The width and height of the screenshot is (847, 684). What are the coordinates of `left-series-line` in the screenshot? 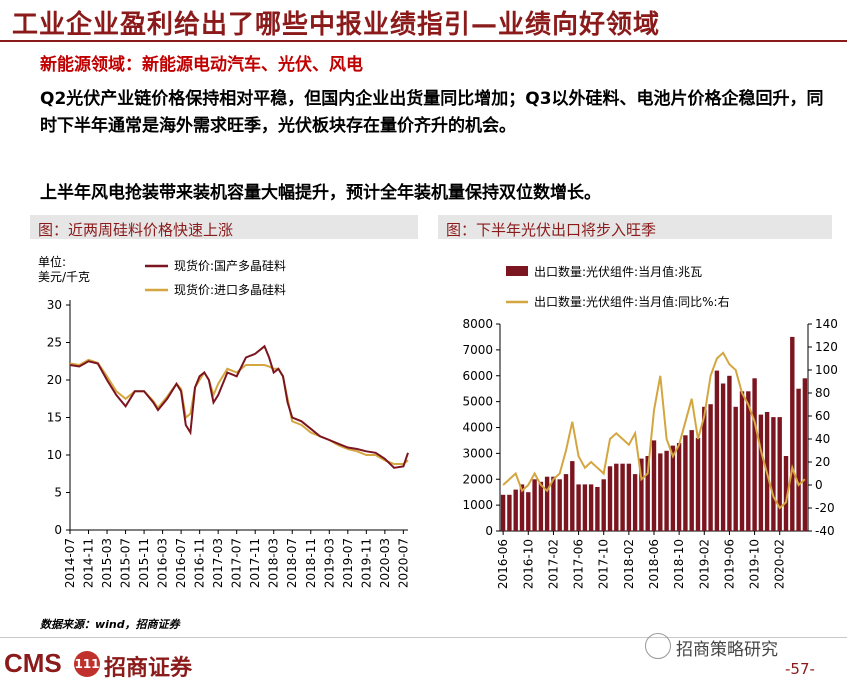 It's located at (239, 406).